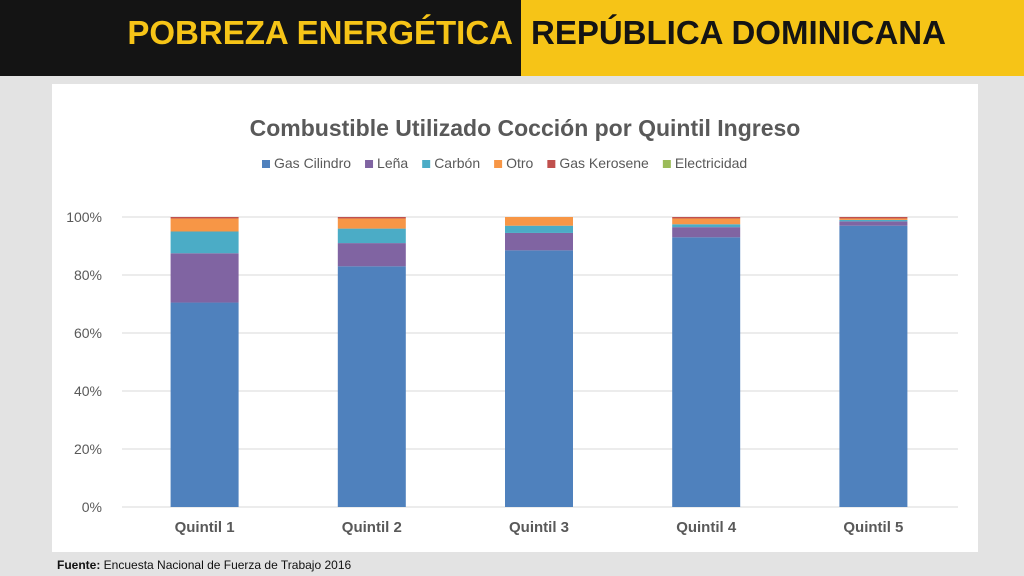 The width and height of the screenshot is (1024, 576). I want to click on header-banner-right: REPÚBLICA DOMINICANA, so click(772, 38).